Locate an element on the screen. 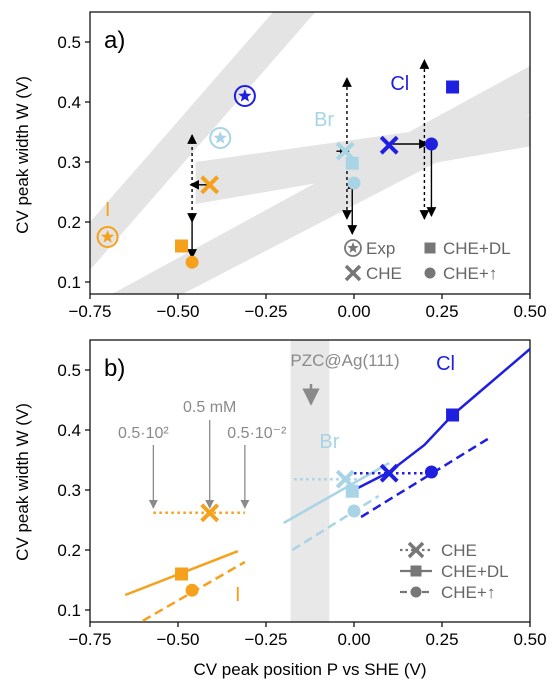 This screenshot has height=683, width=552. panel-a-ylabel: CV peak width W (V) is located at coordinates (22, 155).